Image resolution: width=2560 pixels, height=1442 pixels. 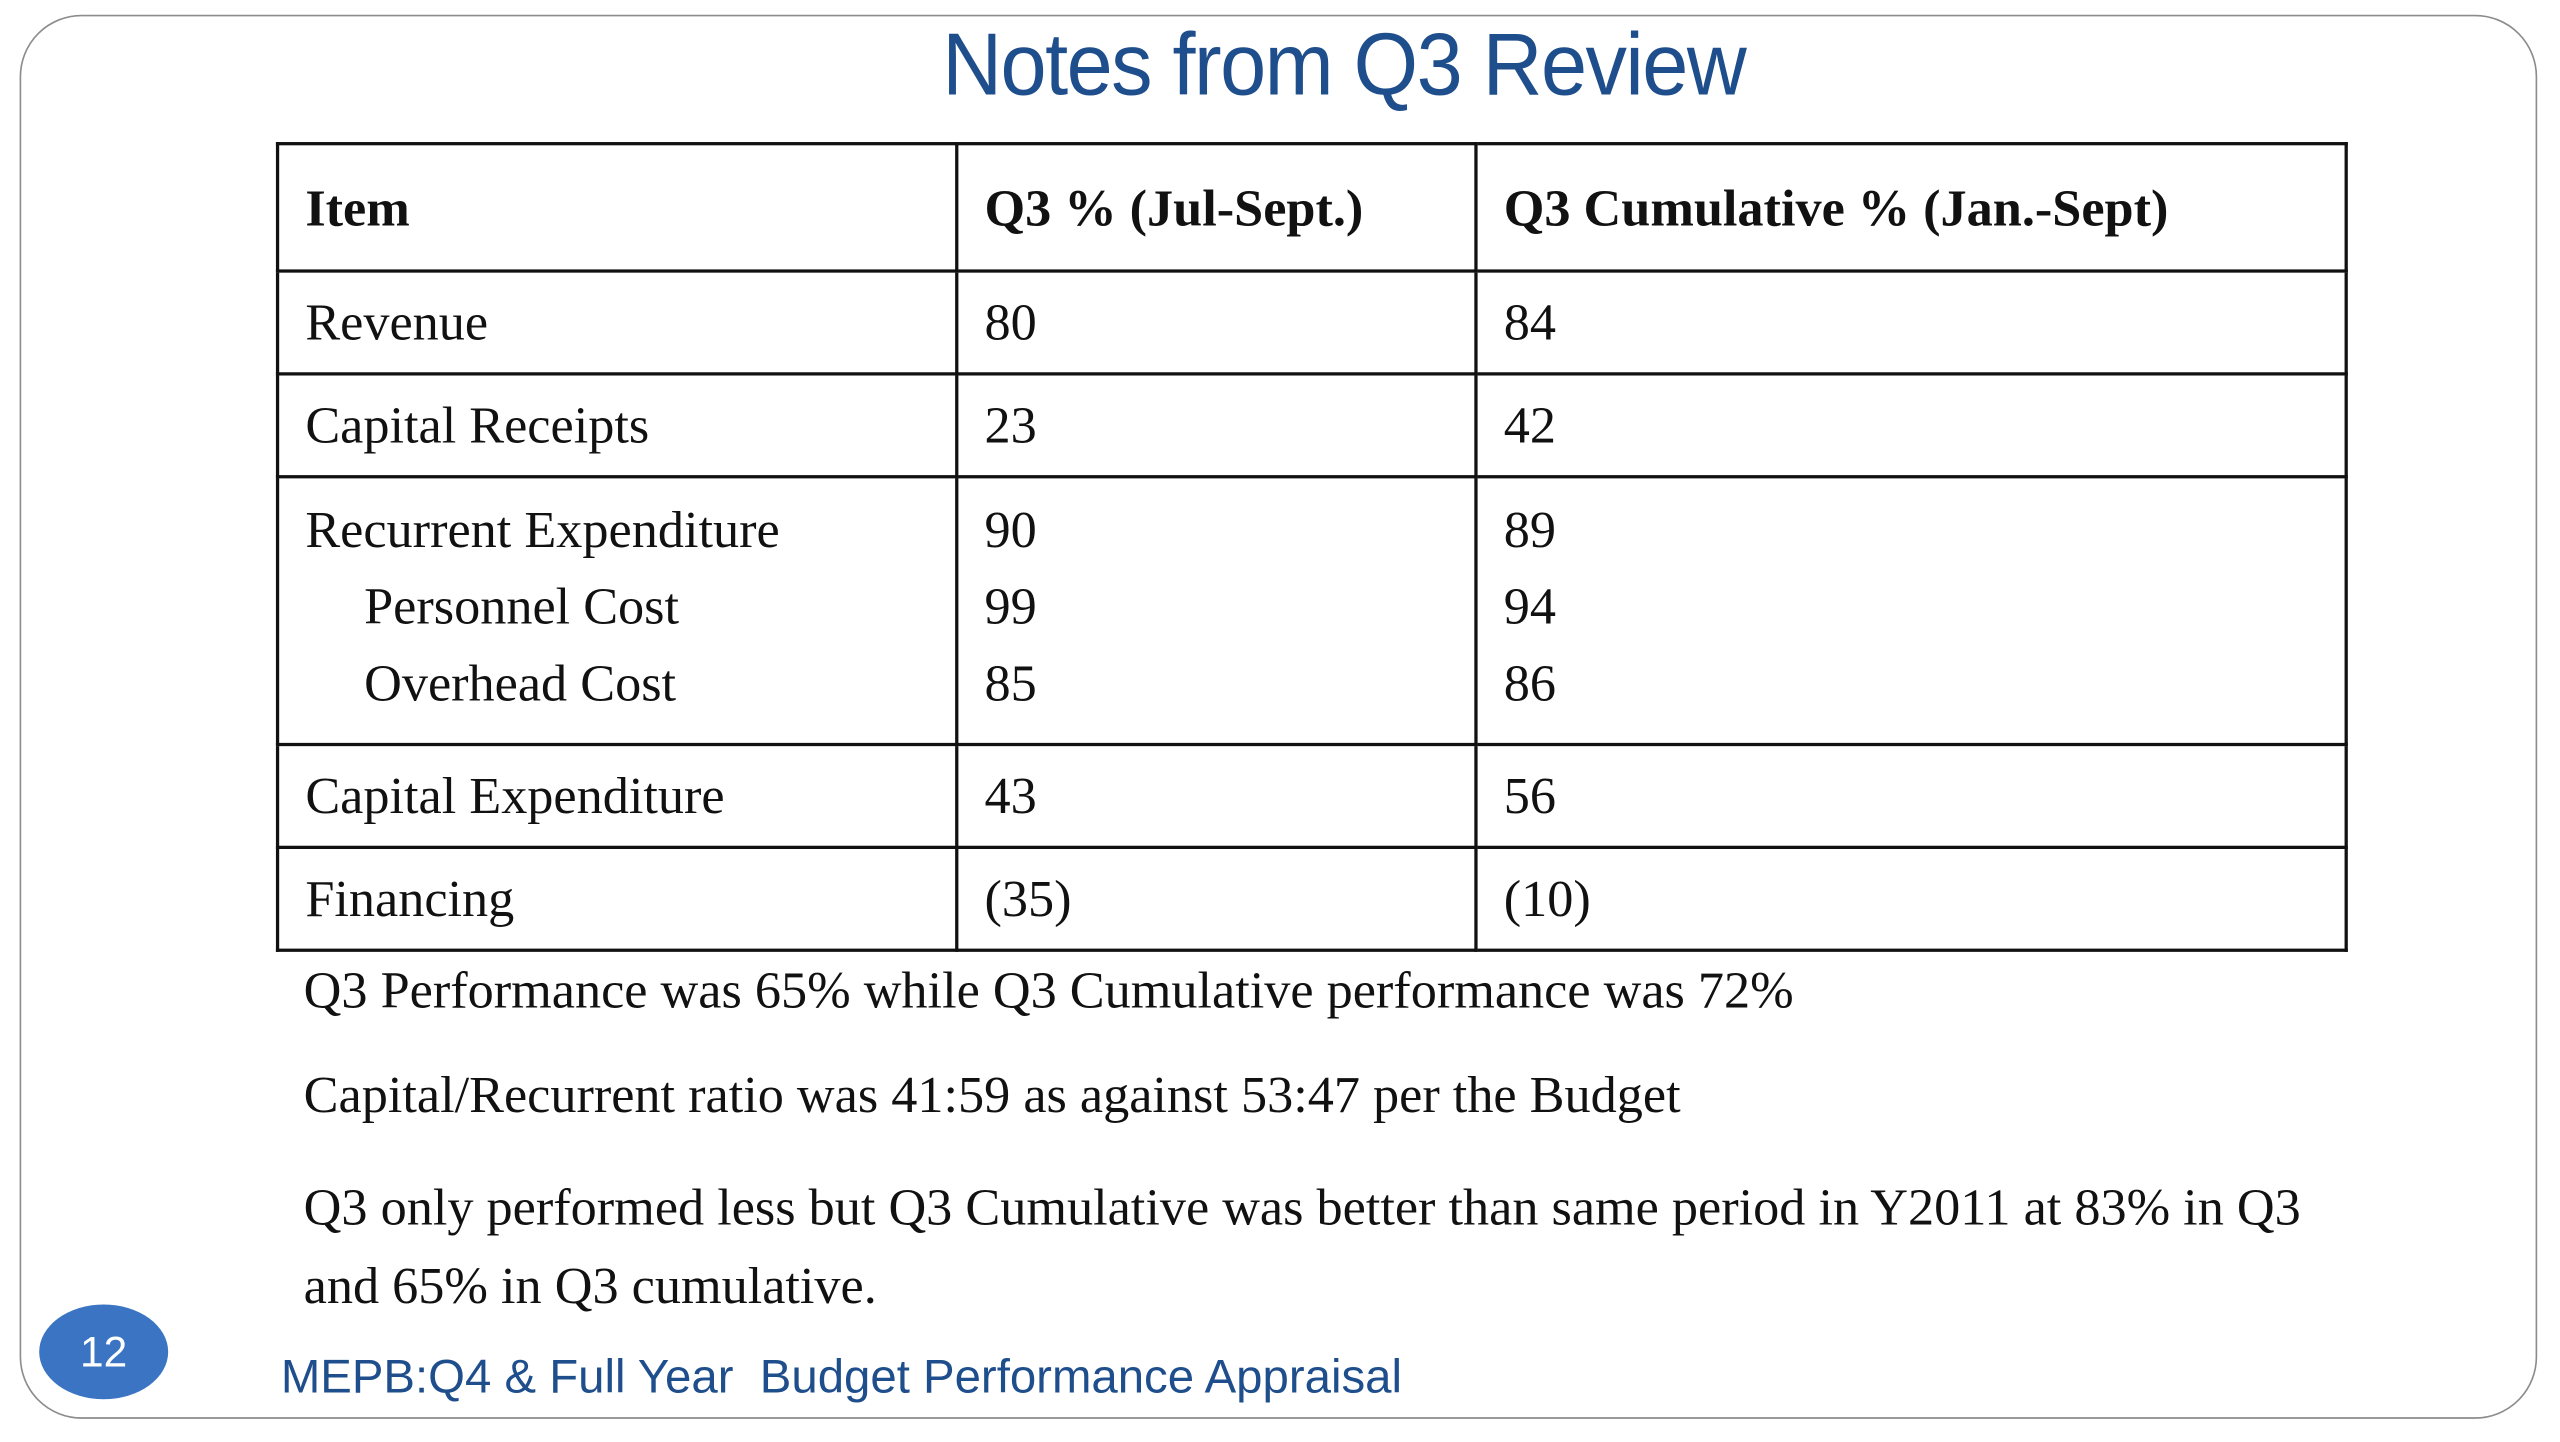 I want to click on row-item: Capital Receipts, so click(x=617, y=425).